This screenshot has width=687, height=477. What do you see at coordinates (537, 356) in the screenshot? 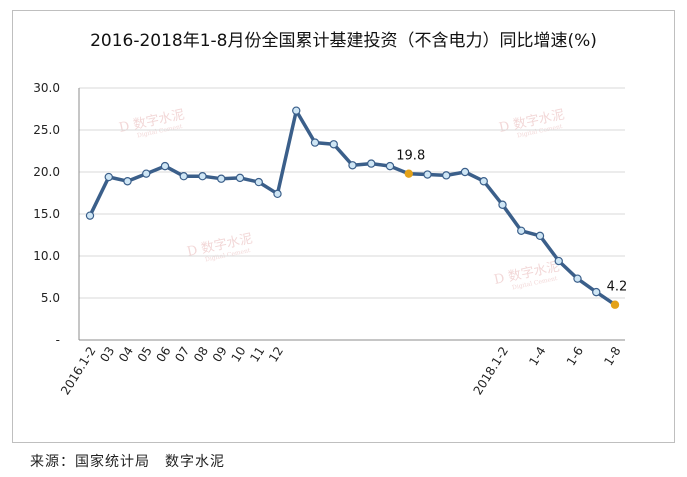
I see `x-tick-label: 1-4` at bounding box center [537, 356].